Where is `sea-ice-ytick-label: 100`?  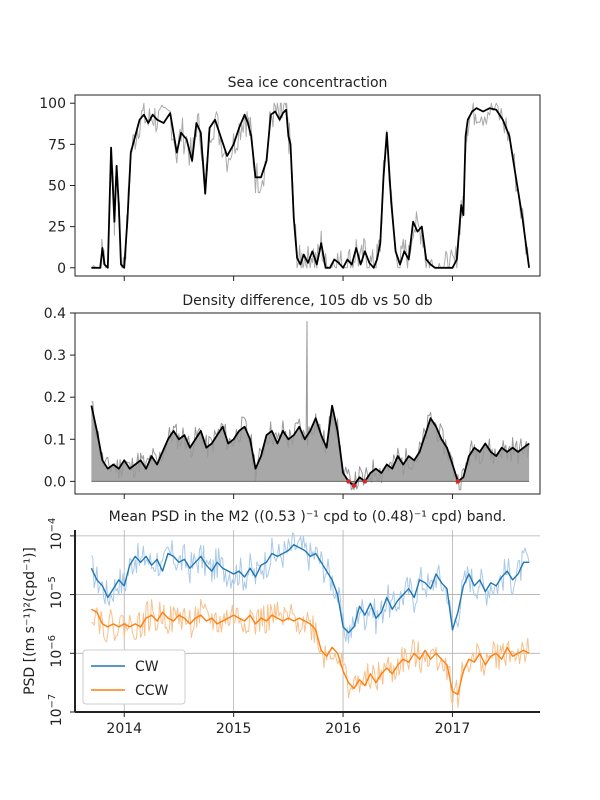
sea-ice-ytick-label: 100 is located at coordinates (52, 104).